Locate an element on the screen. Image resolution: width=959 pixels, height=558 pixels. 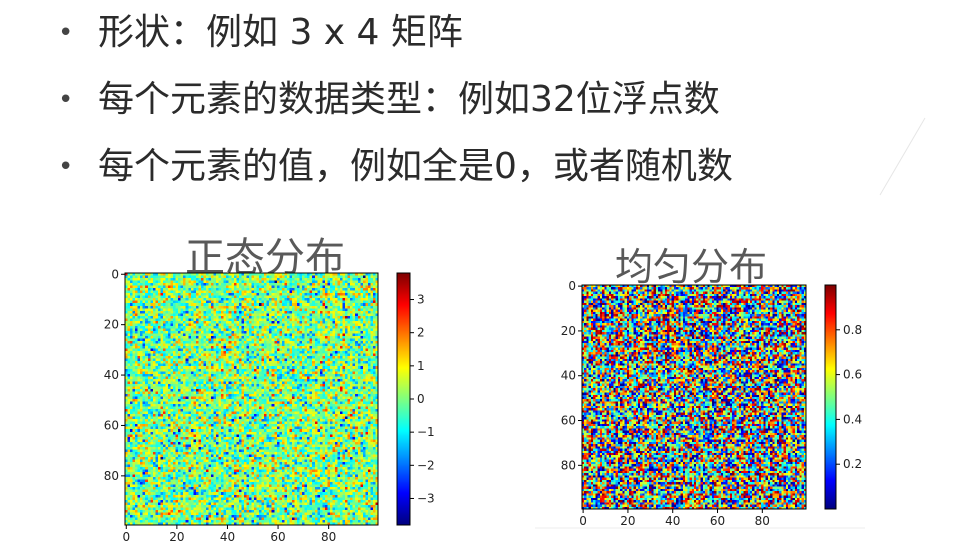
heatmap-uniform-frame is located at coordinates (694, 397).